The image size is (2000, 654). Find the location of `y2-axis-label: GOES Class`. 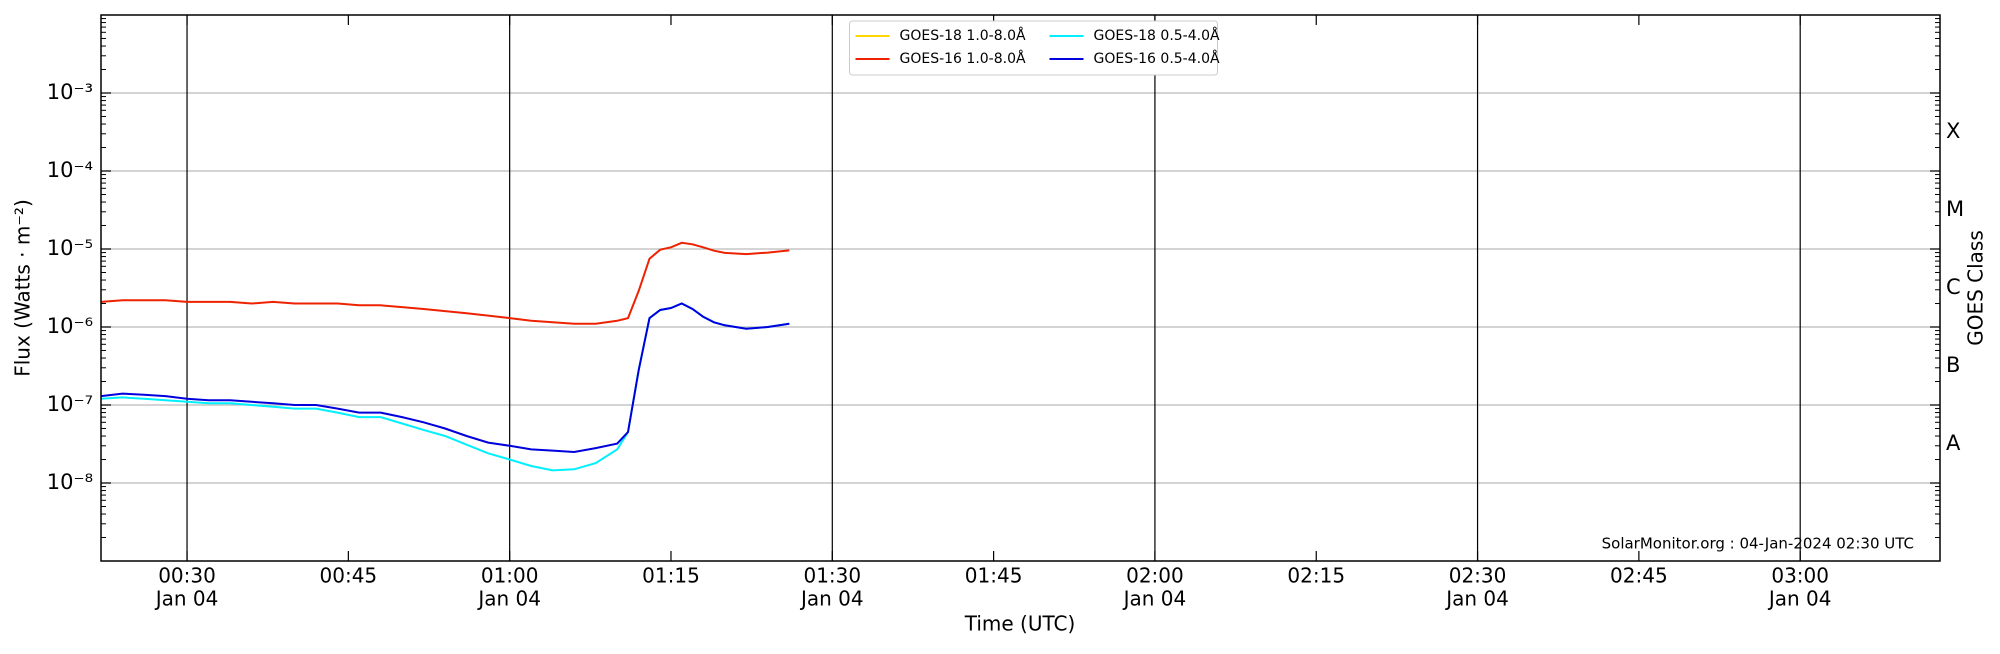

y2-axis-label: GOES Class is located at coordinates (1976, 288).